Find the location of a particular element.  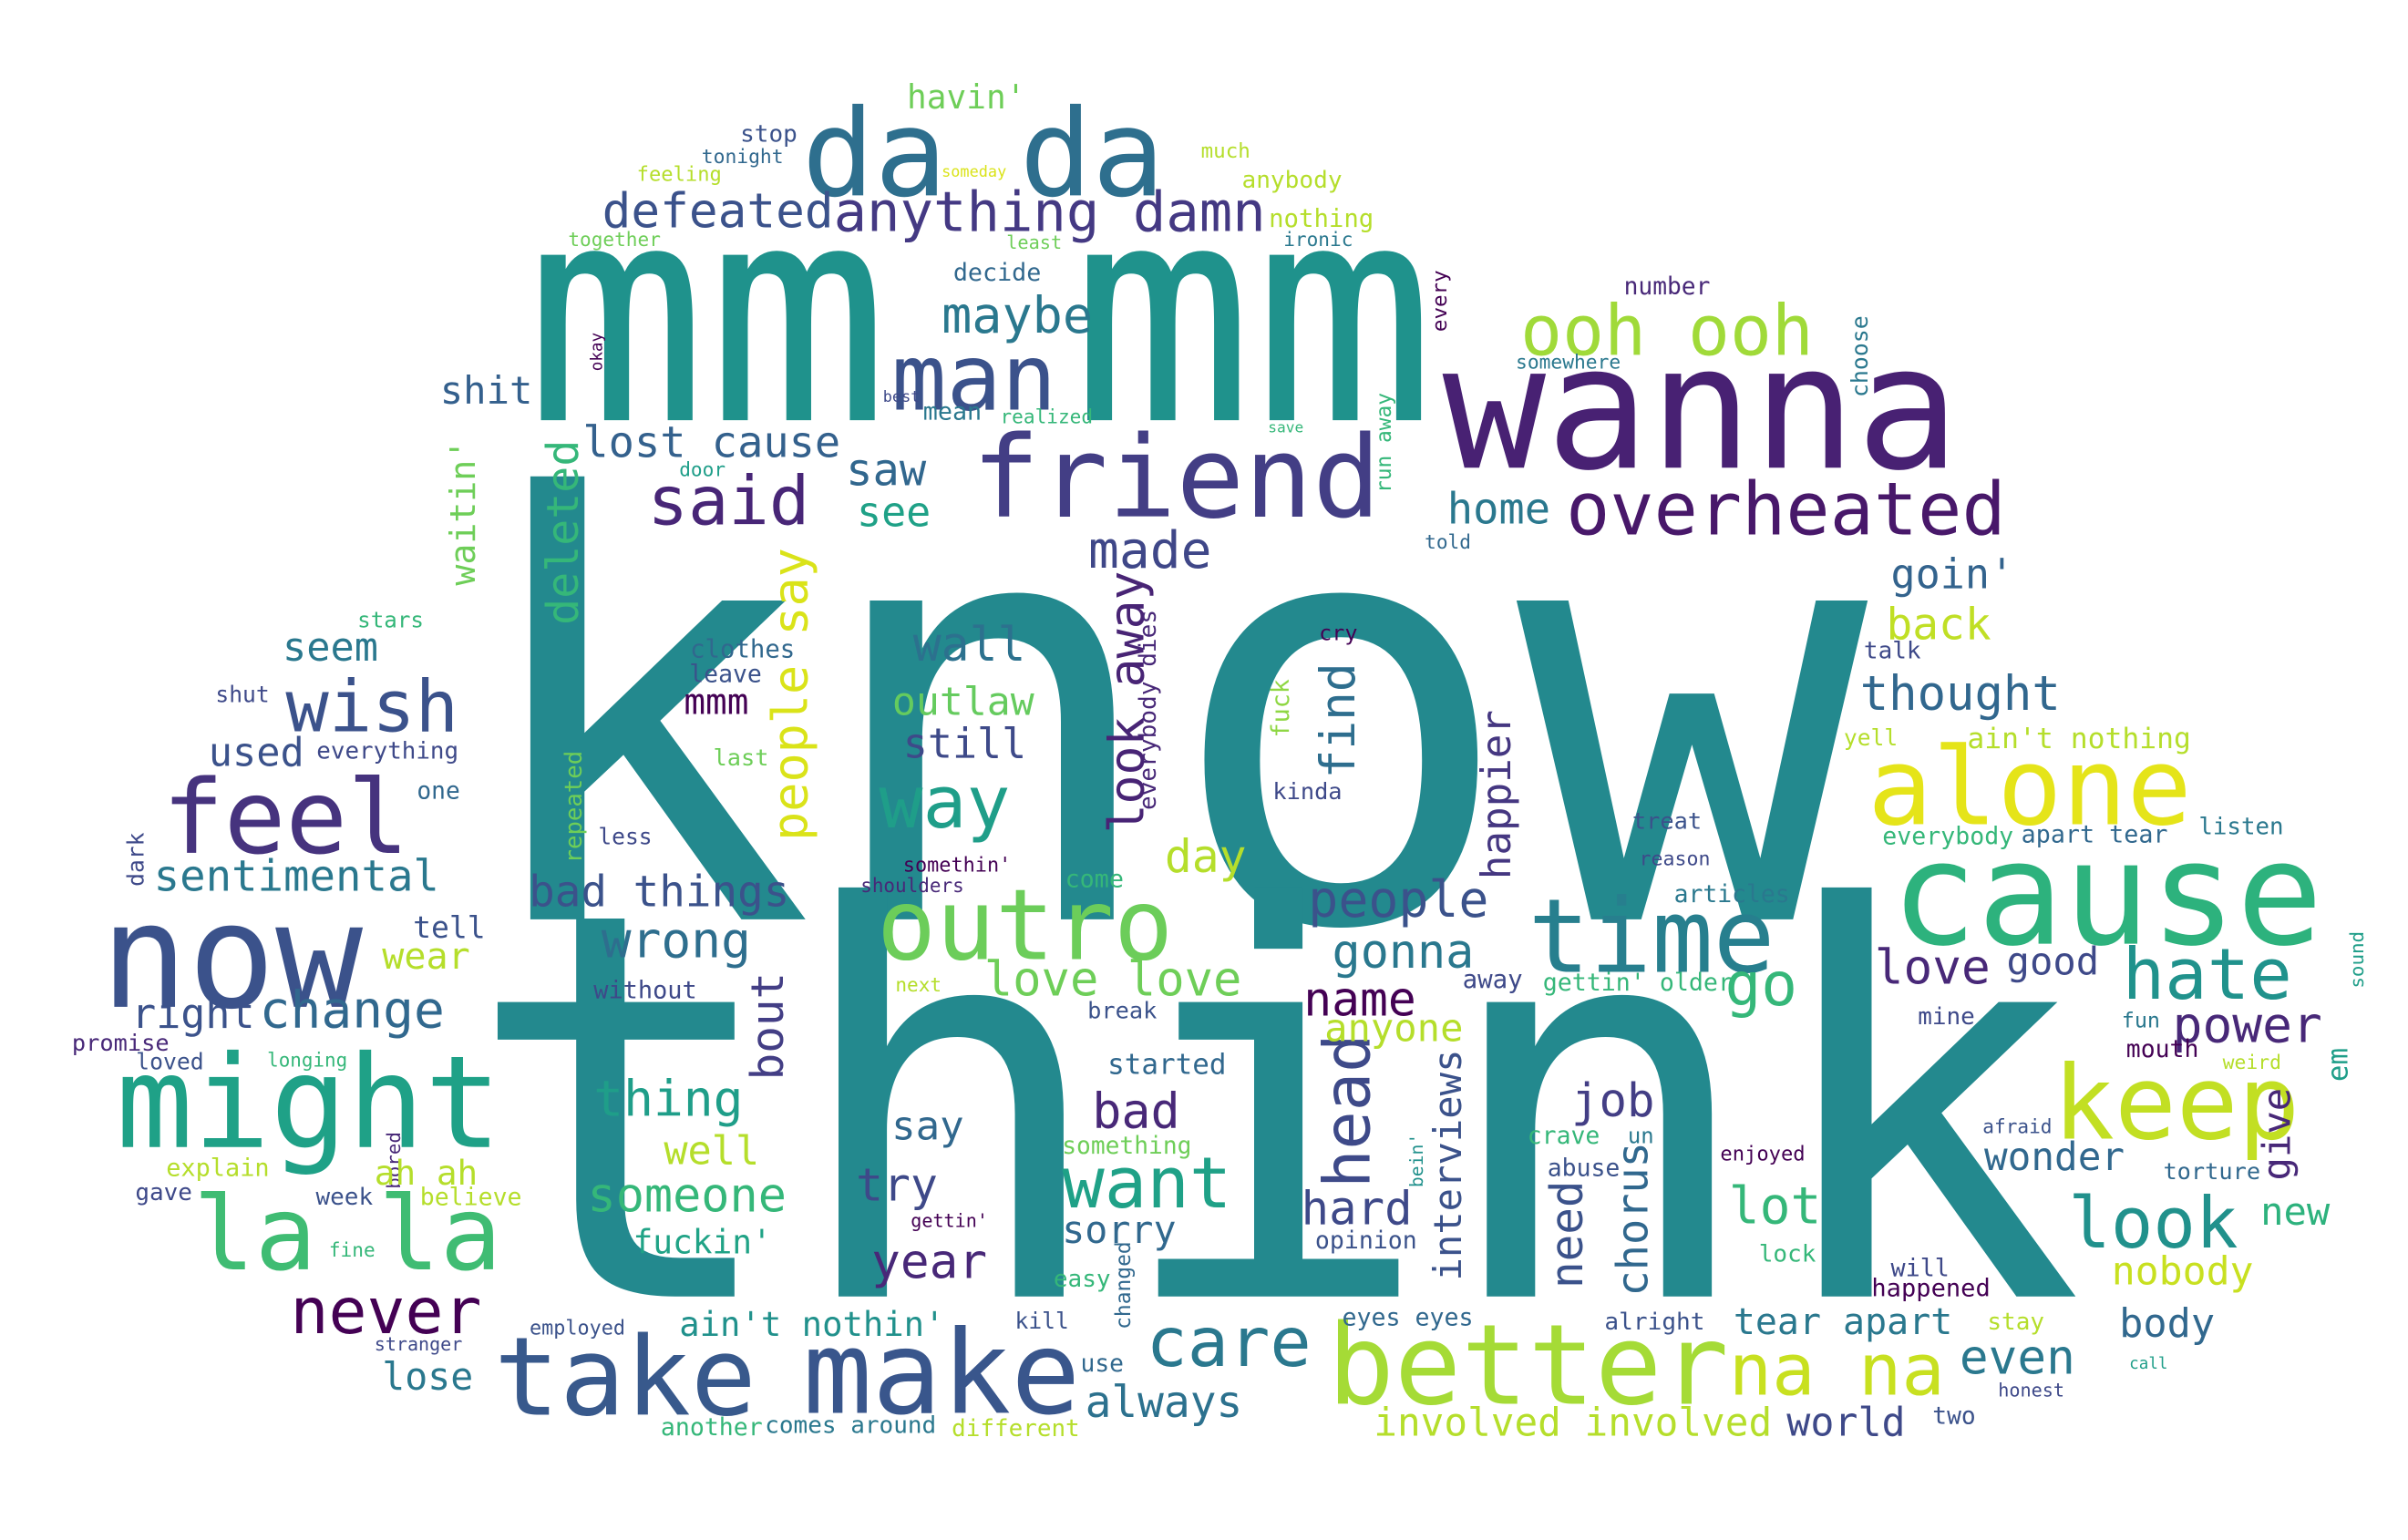

word: mmm is located at coordinates (716, 702).